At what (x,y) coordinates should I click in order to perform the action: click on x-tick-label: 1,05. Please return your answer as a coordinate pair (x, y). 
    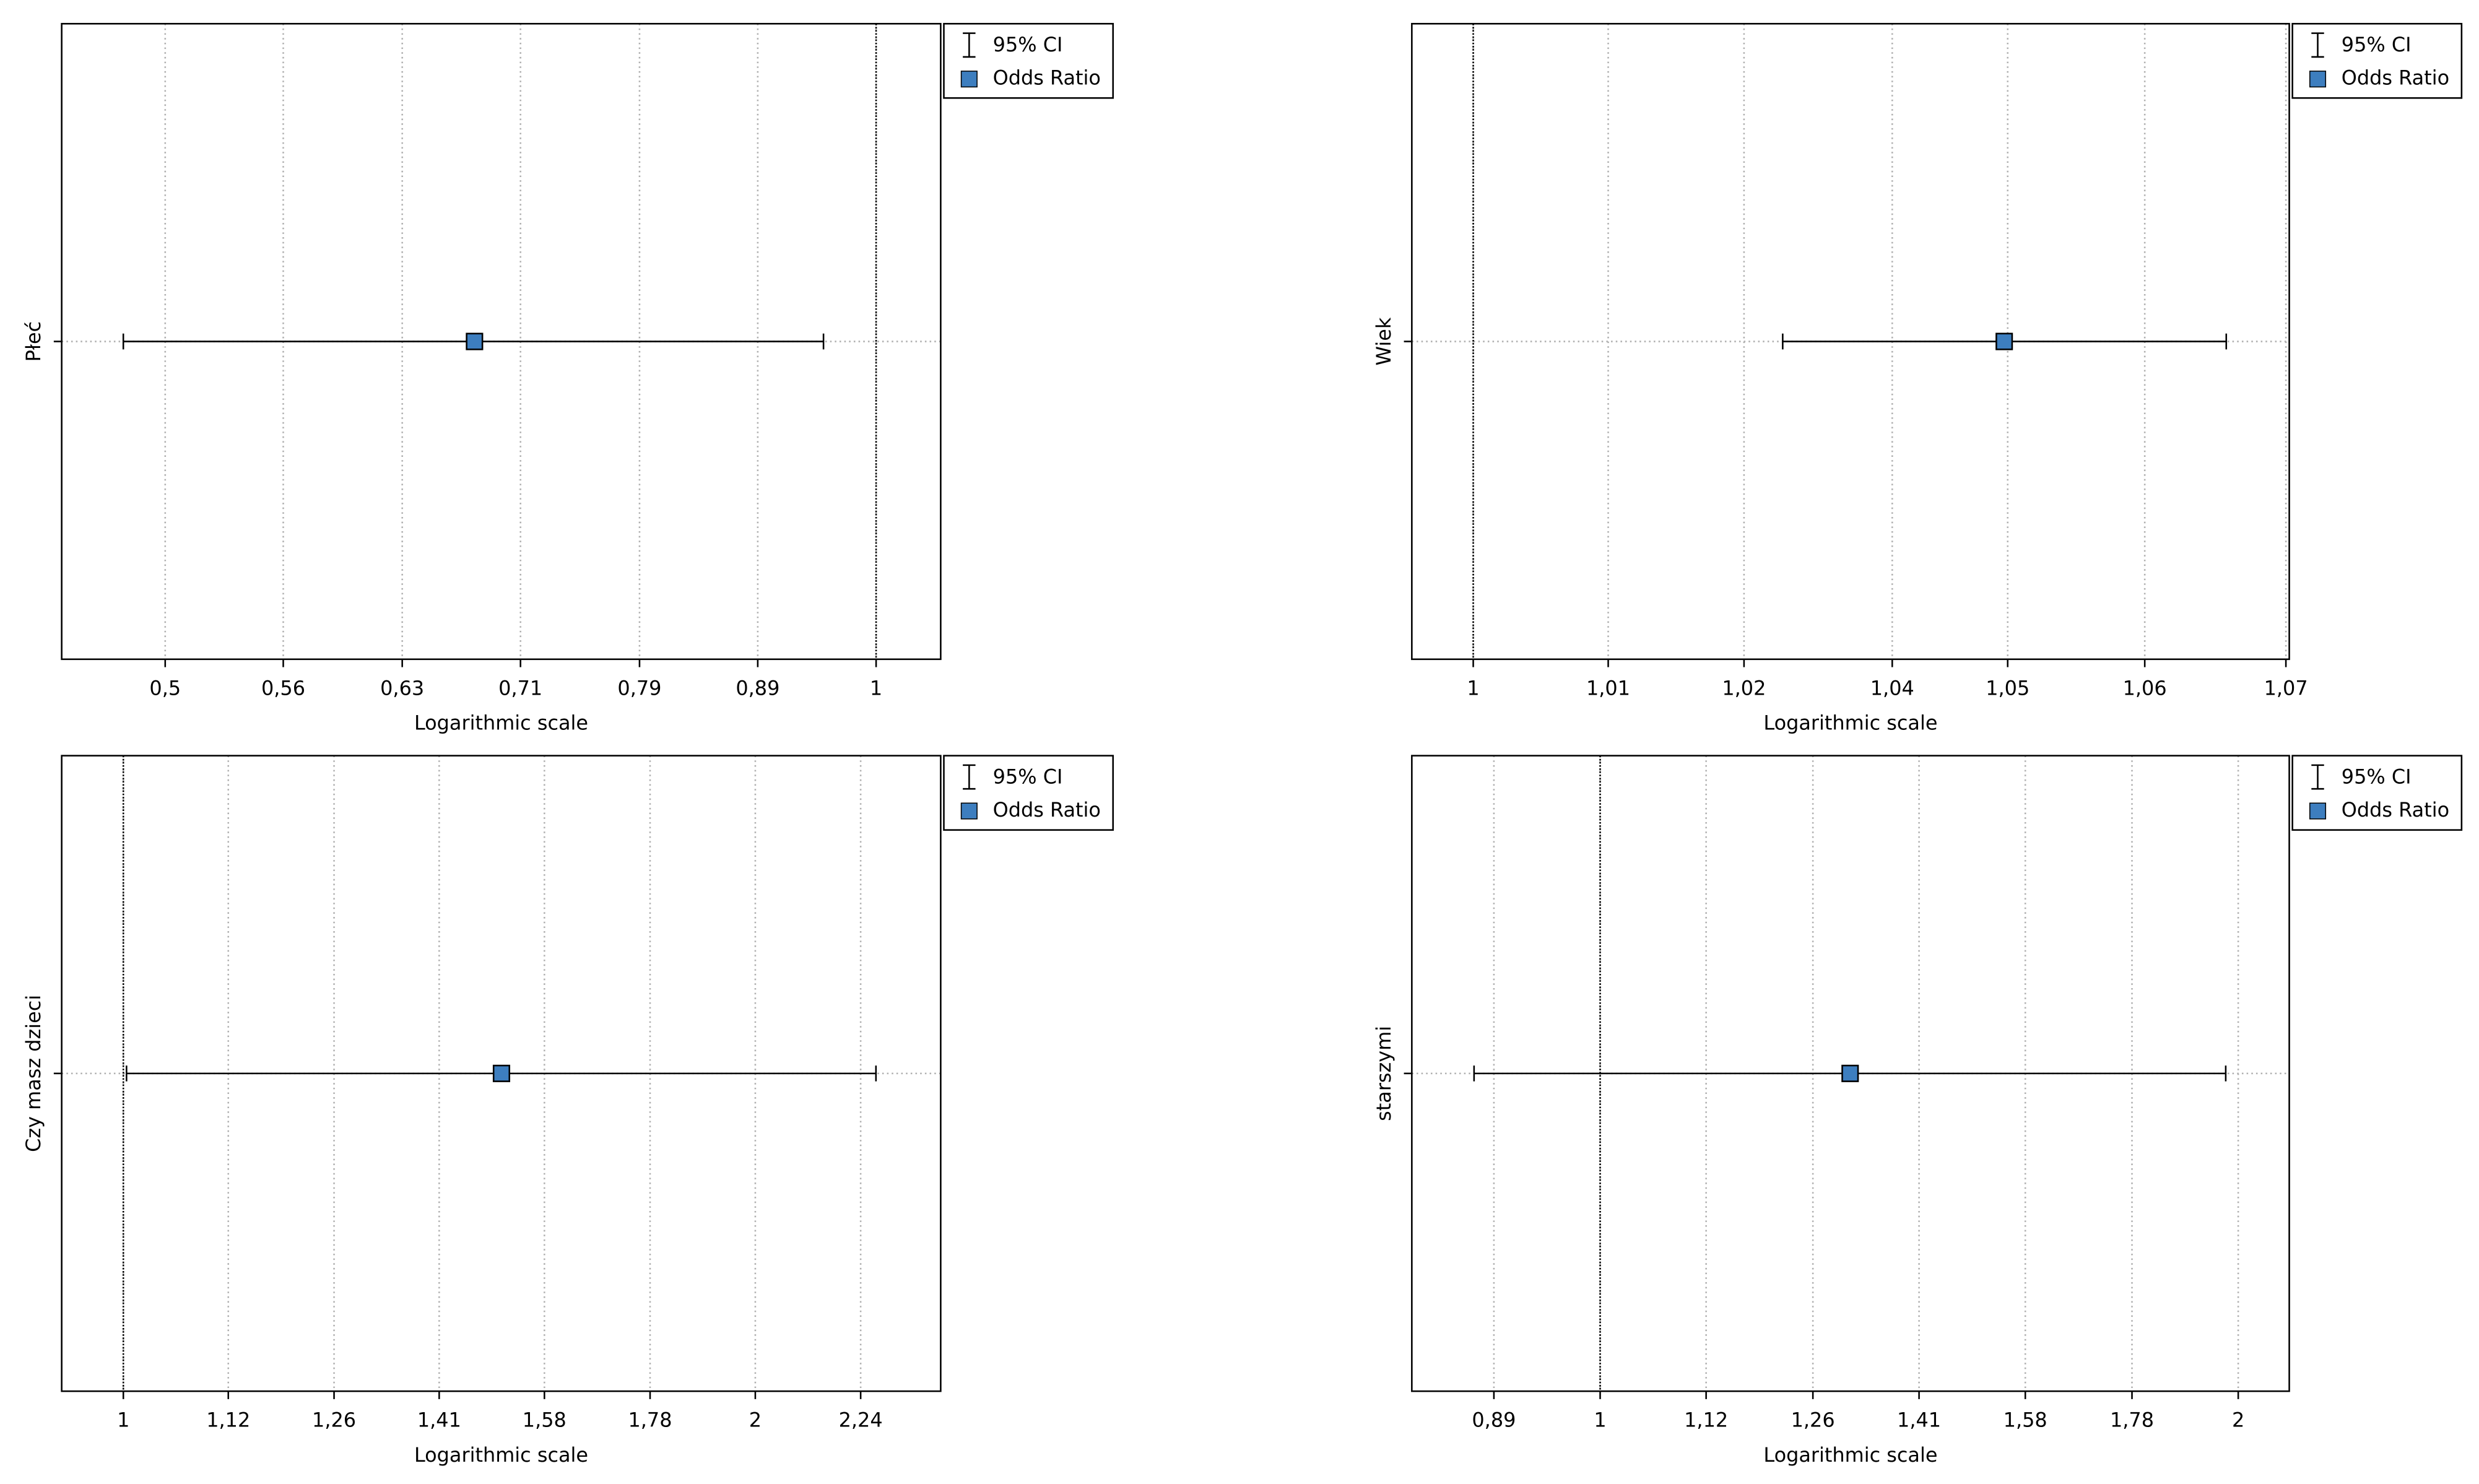
    Looking at the image, I should click on (2008, 688).